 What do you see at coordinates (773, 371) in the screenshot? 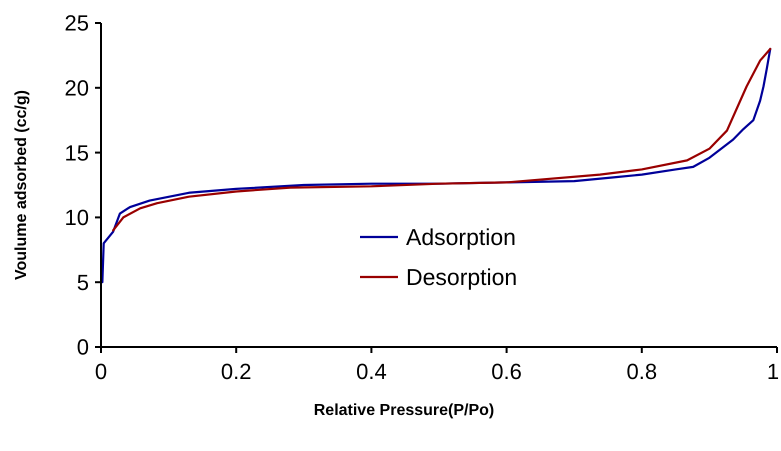
I see `x-tick-label: 1` at bounding box center [773, 371].